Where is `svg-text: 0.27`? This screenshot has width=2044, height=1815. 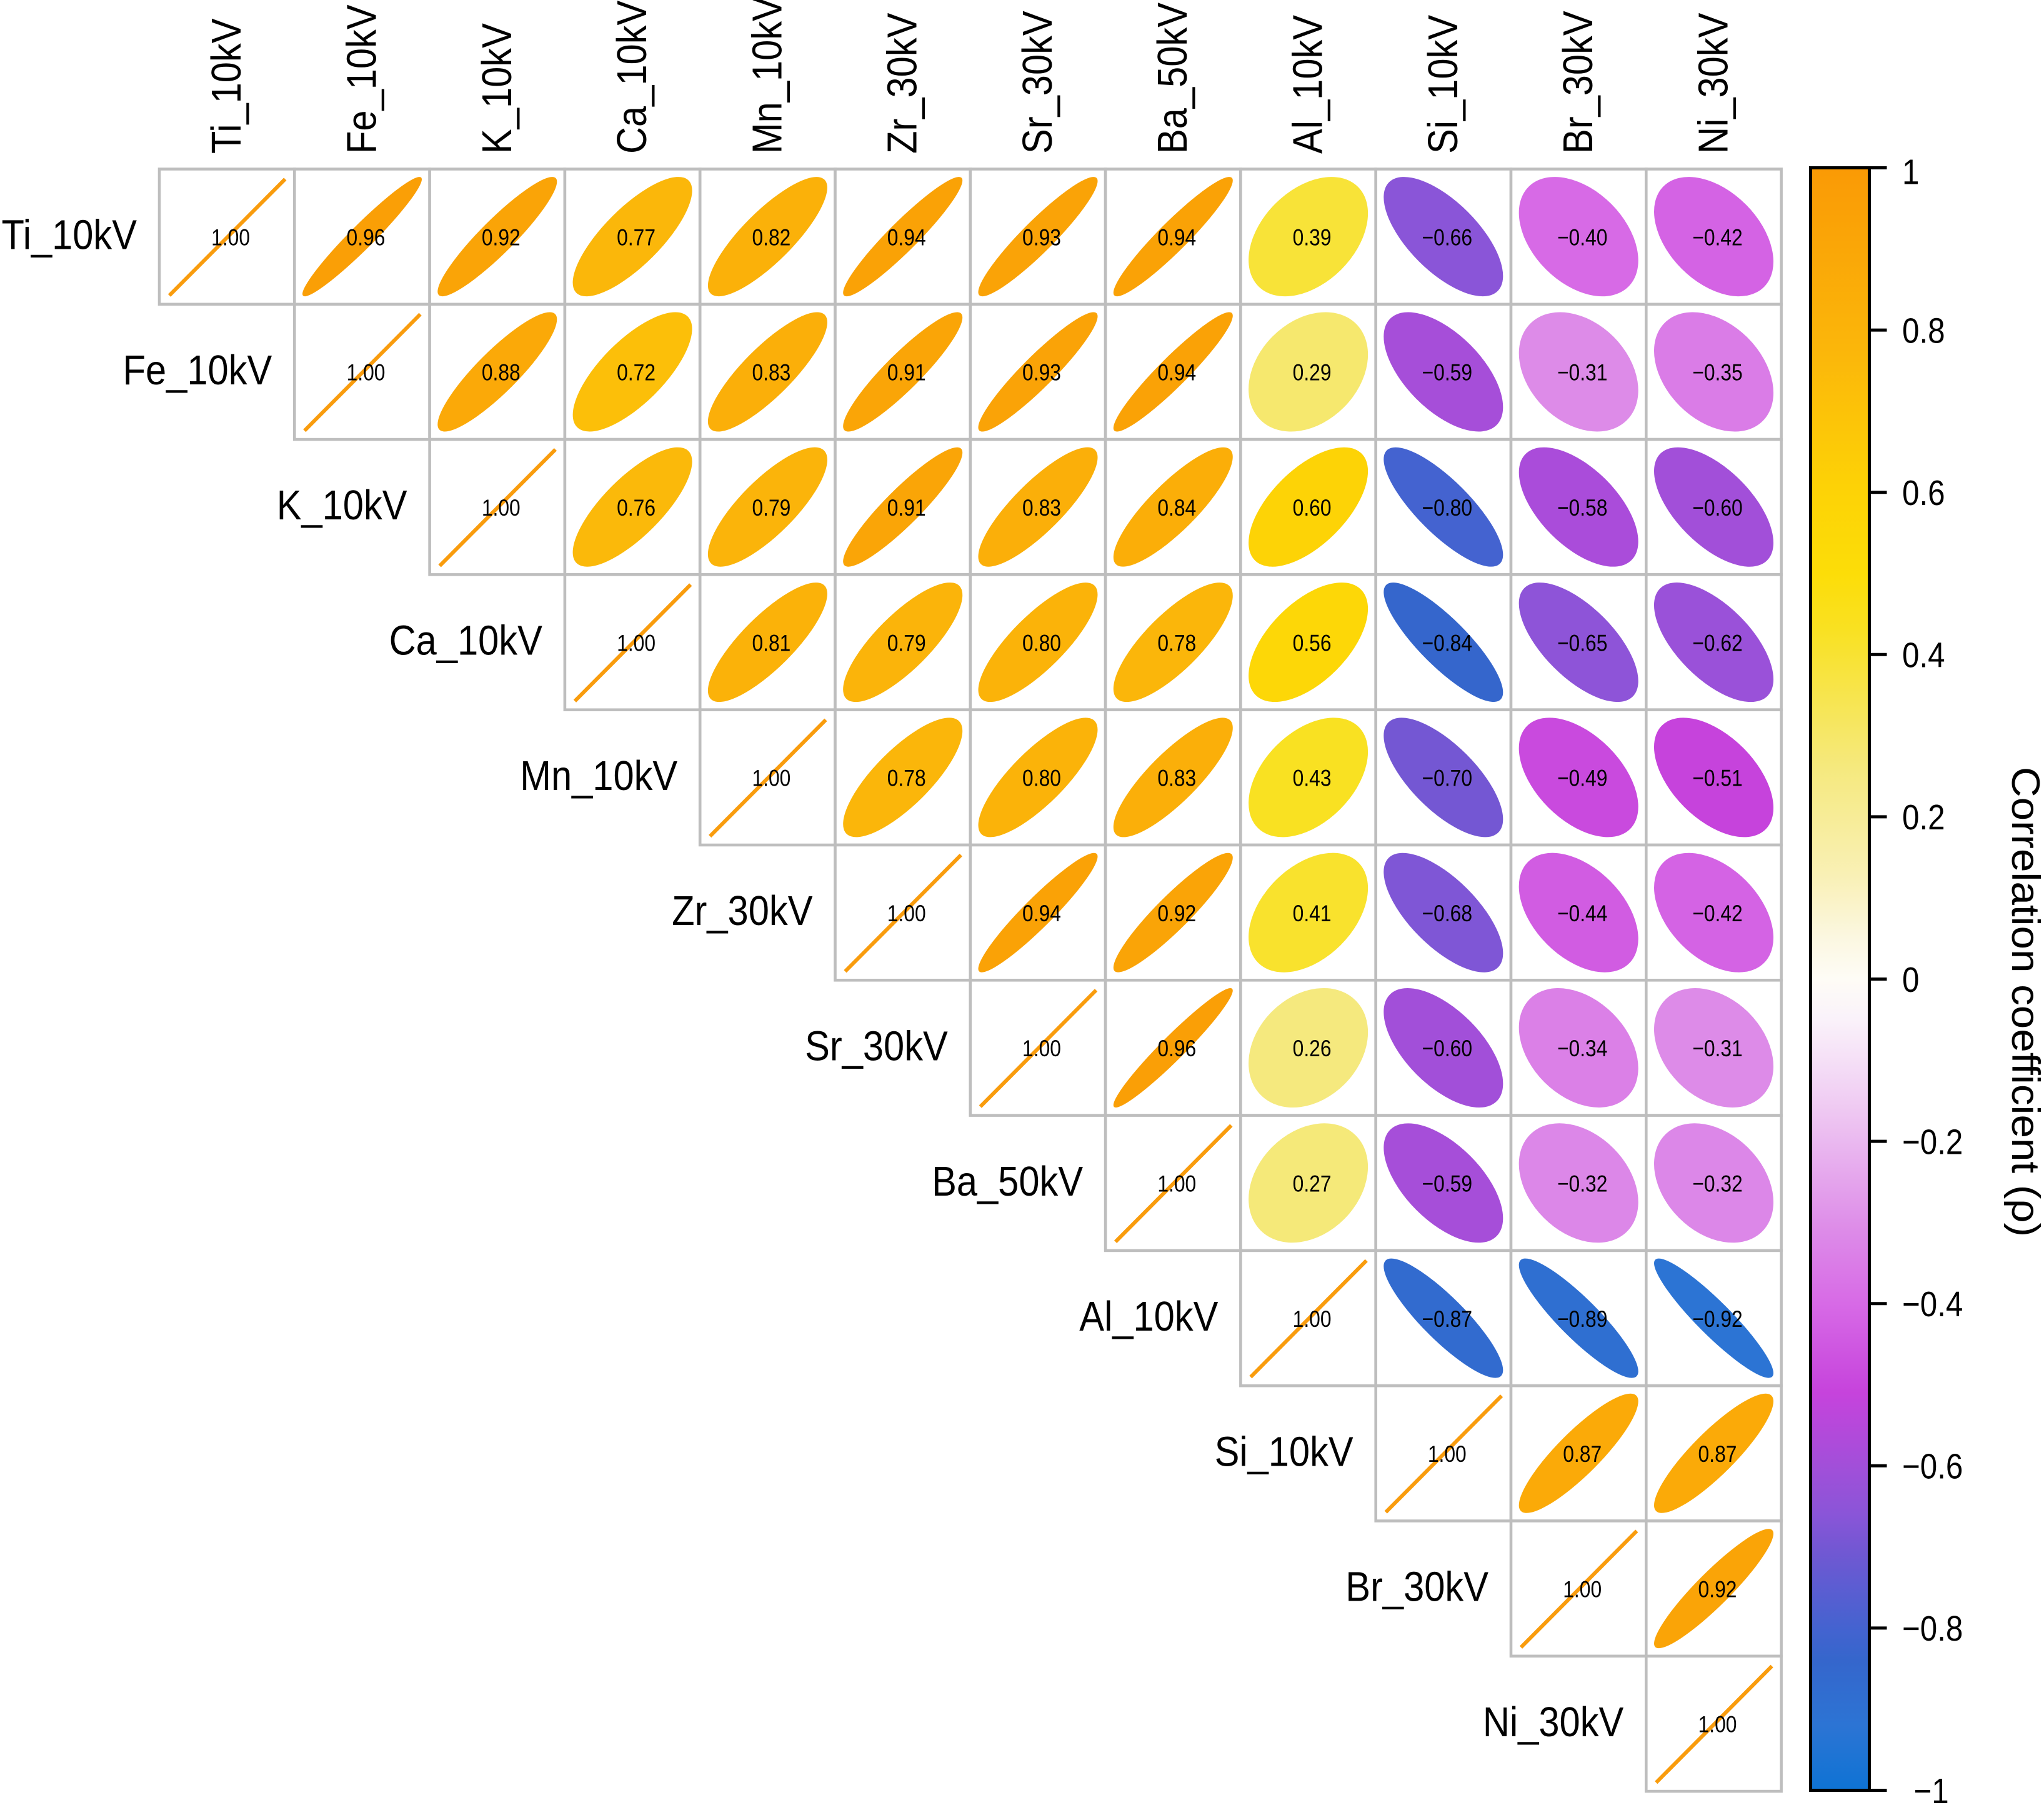
svg-text: 0.27 is located at coordinates (1312, 1184).